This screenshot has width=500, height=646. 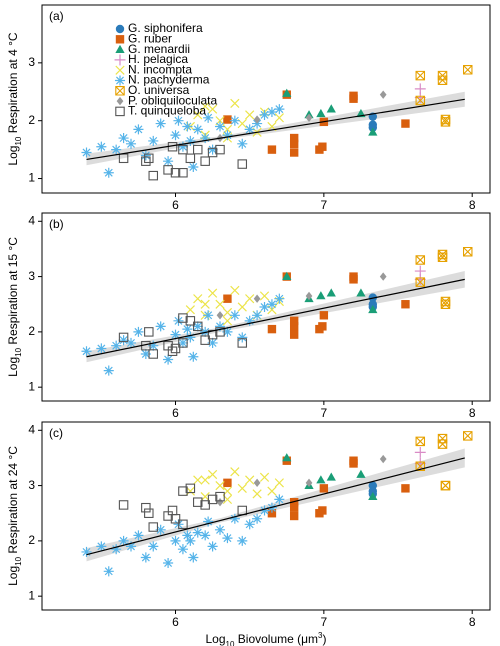 I want to click on label-part: Respiration at 24 °C, so click(x=13, y=501).